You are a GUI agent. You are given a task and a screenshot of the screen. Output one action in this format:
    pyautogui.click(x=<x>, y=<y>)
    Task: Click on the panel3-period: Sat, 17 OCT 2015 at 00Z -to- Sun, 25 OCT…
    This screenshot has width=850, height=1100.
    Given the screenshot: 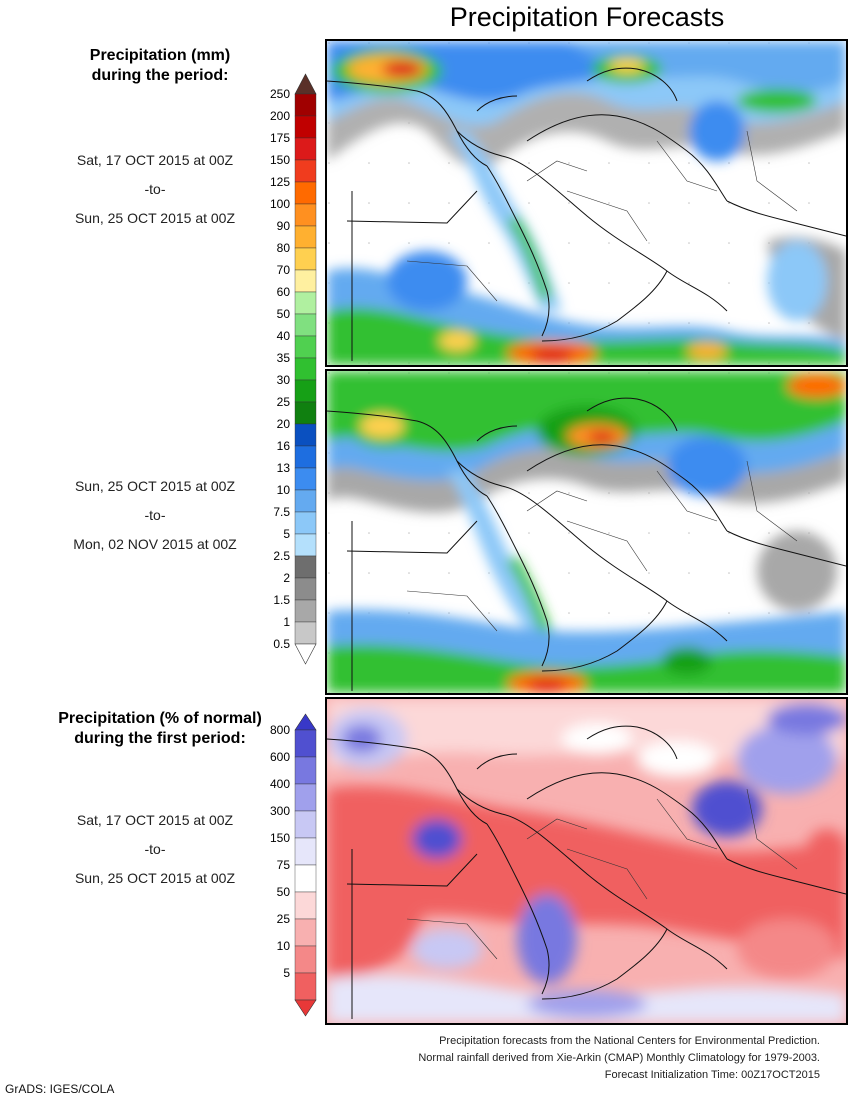 What is the action you would take?
    pyautogui.click(x=155, y=849)
    